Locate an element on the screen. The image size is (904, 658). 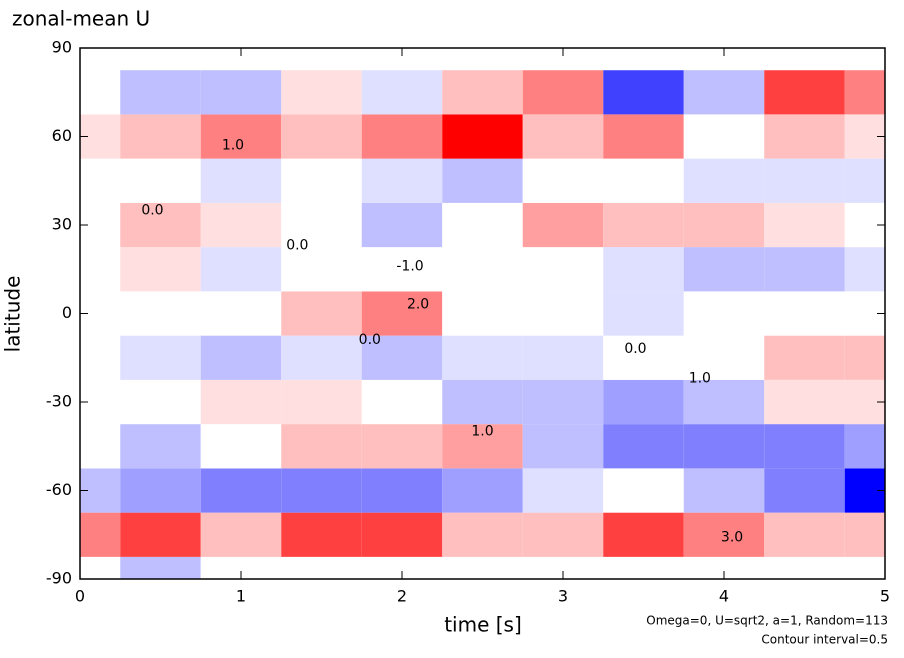
contour-label: 3.0 is located at coordinates (732, 538).